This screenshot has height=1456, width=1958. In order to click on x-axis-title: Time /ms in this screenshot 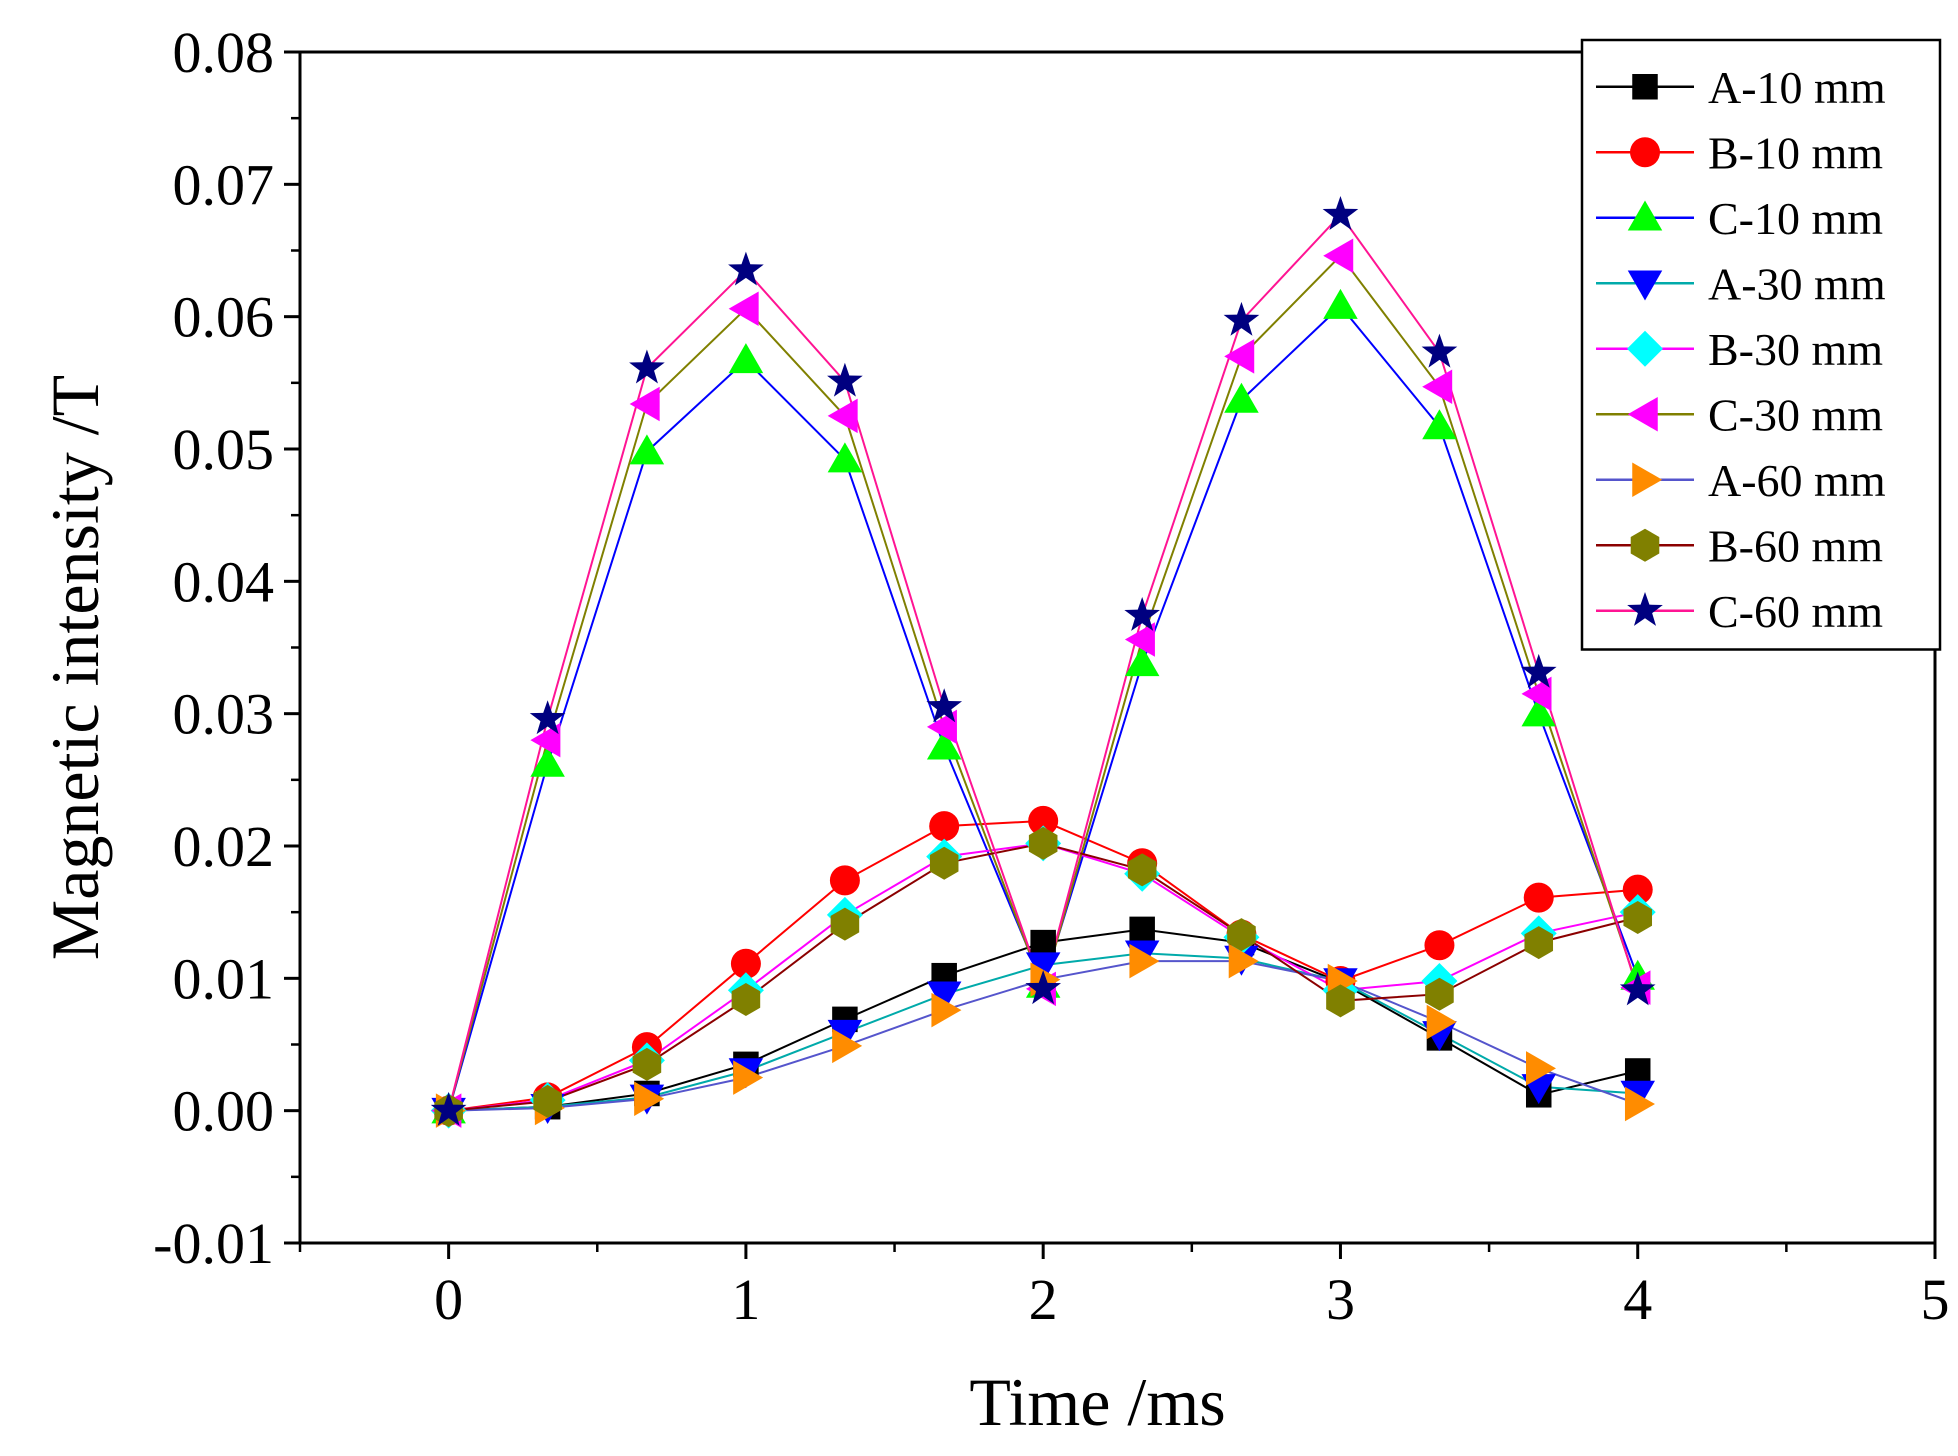, I will do `click(1097, 1402)`.